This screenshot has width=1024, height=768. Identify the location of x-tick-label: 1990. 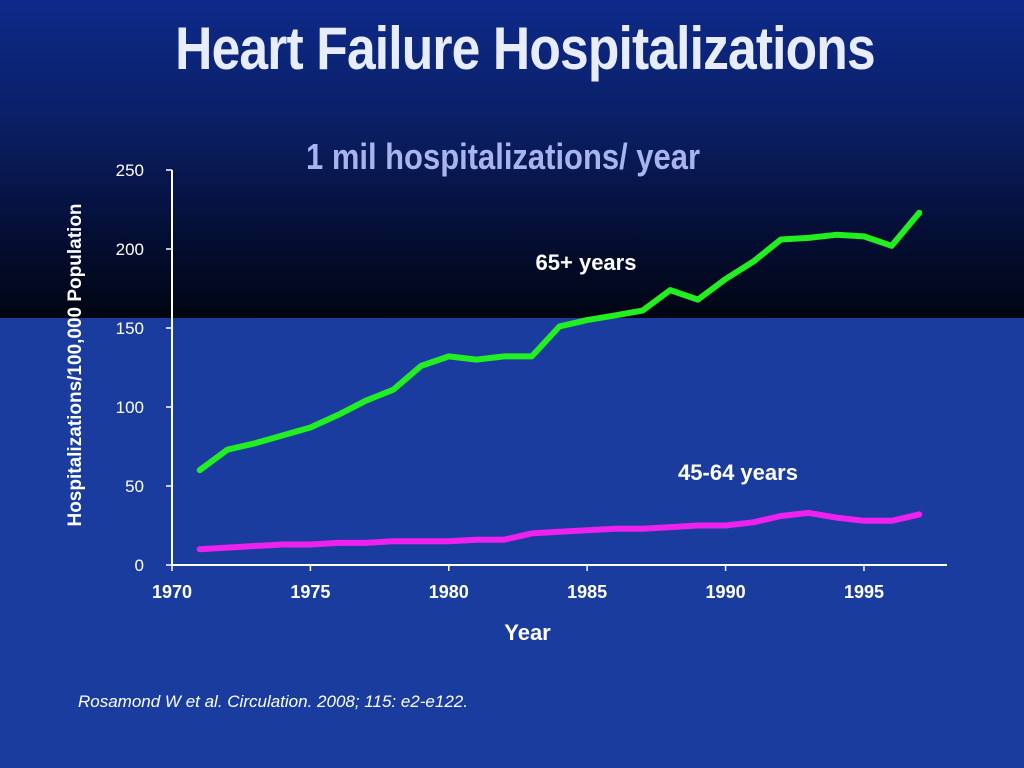
(726, 592).